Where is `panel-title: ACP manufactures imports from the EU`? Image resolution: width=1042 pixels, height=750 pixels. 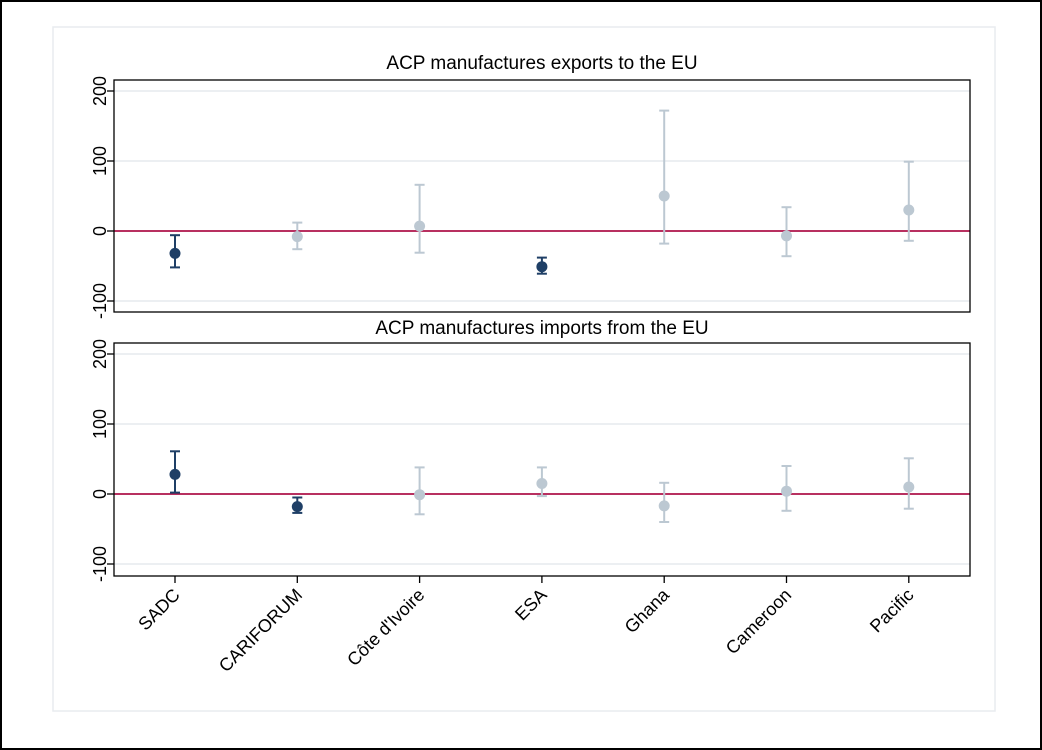 panel-title: ACP manufactures imports from the EU is located at coordinates (541, 328).